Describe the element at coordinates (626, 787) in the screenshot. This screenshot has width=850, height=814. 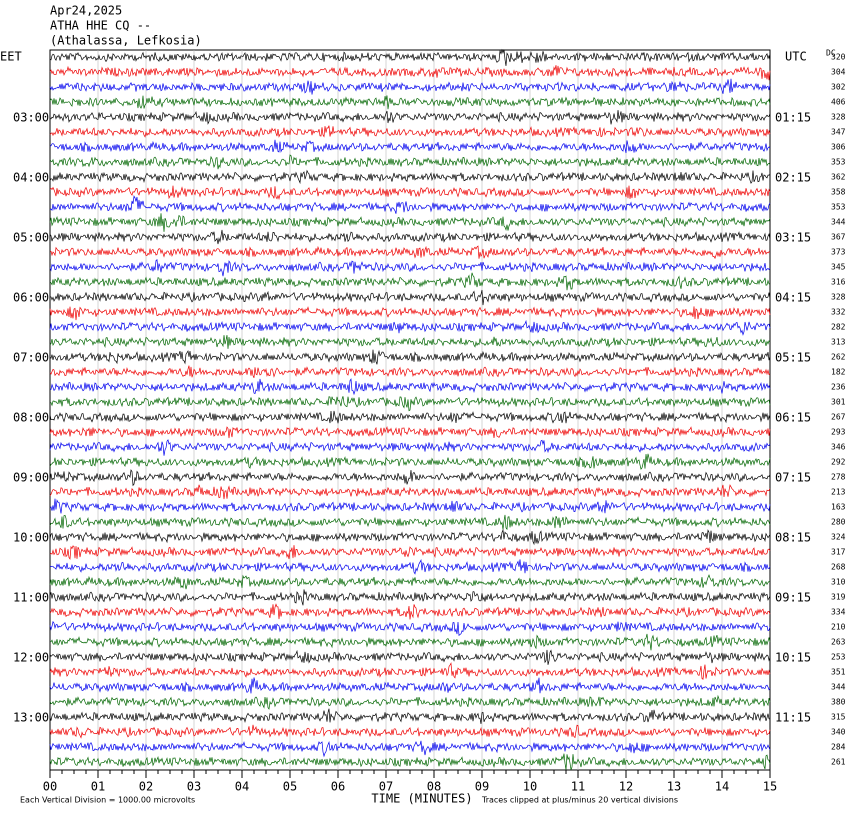
I see `x-tick-label: 12` at that location.